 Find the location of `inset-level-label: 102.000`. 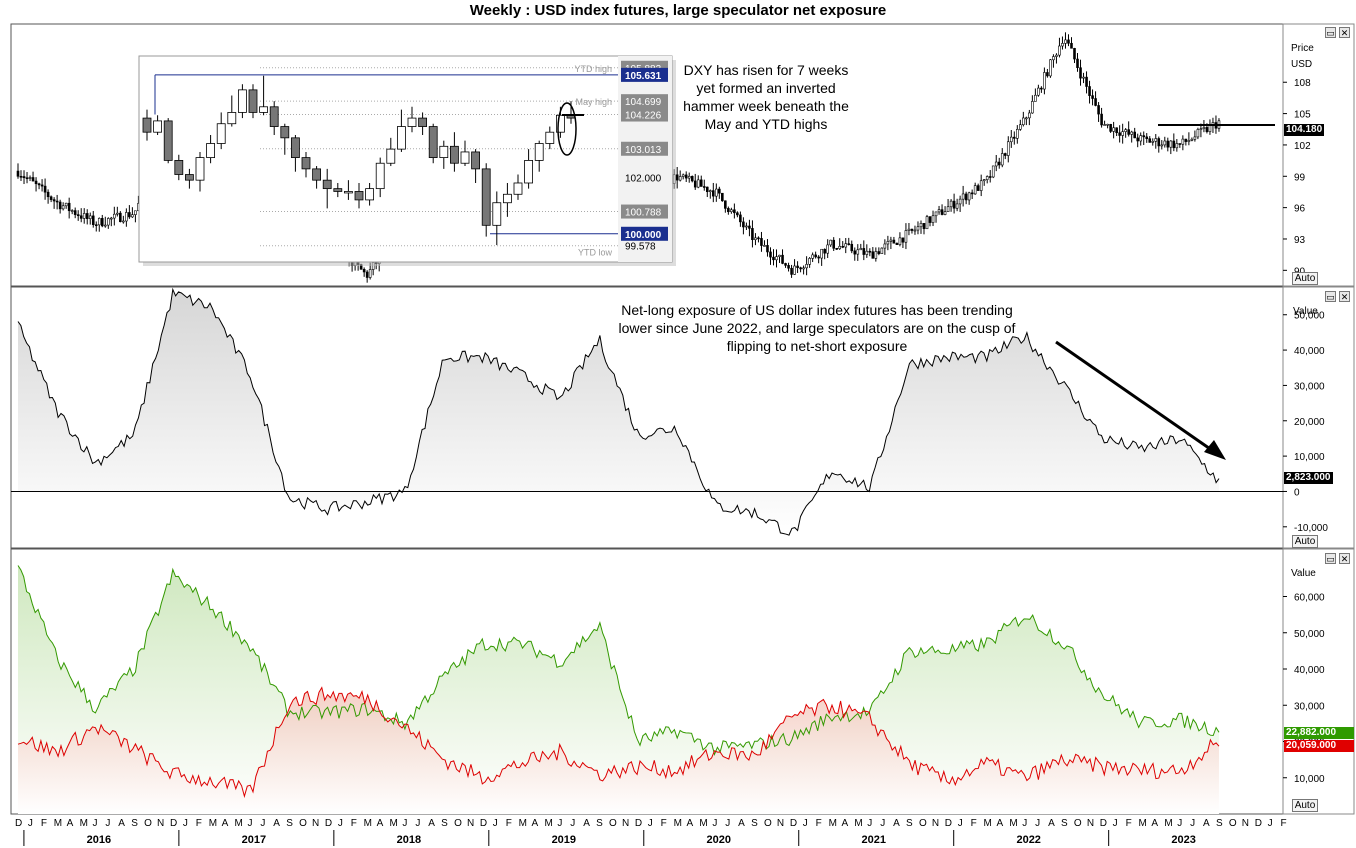

inset-level-label: 102.000 is located at coordinates (643, 178).